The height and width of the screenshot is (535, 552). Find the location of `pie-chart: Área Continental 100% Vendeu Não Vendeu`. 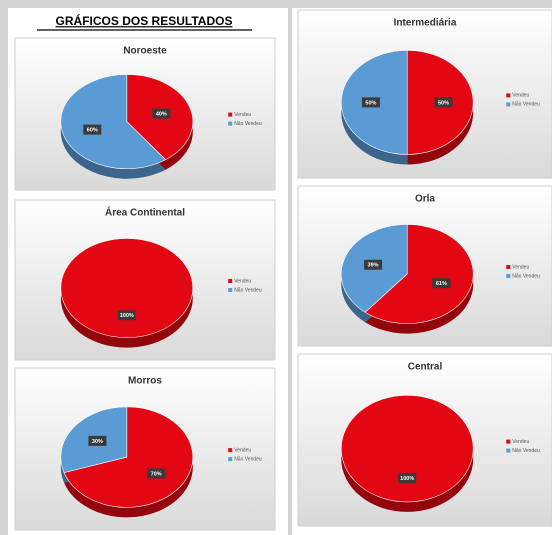

pie-chart: Área Continental 100% Vendeu Não Vendeu is located at coordinates (145, 280).